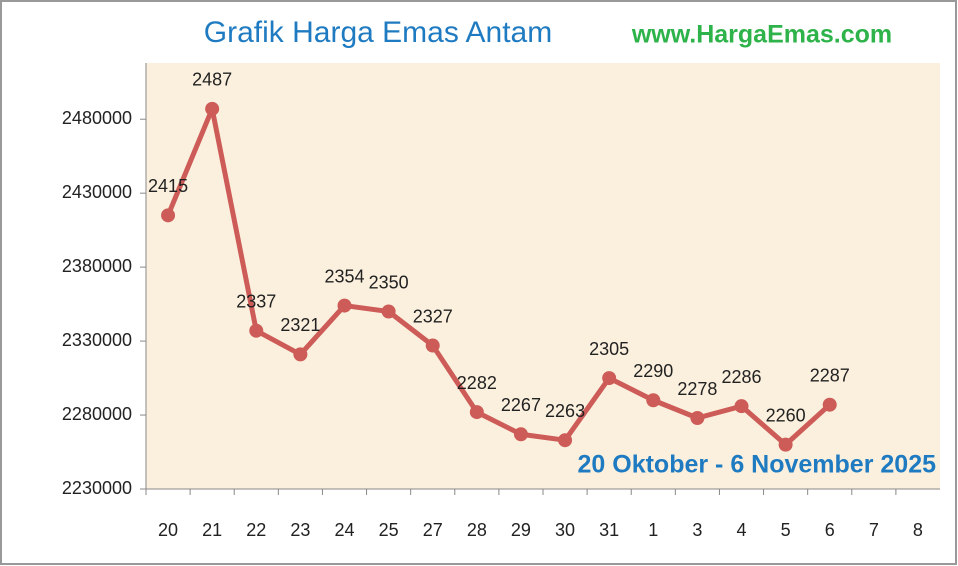 The width and height of the screenshot is (958, 566). What do you see at coordinates (830, 375) in the screenshot?
I see `data-label: 2287` at bounding box center [830, 375].